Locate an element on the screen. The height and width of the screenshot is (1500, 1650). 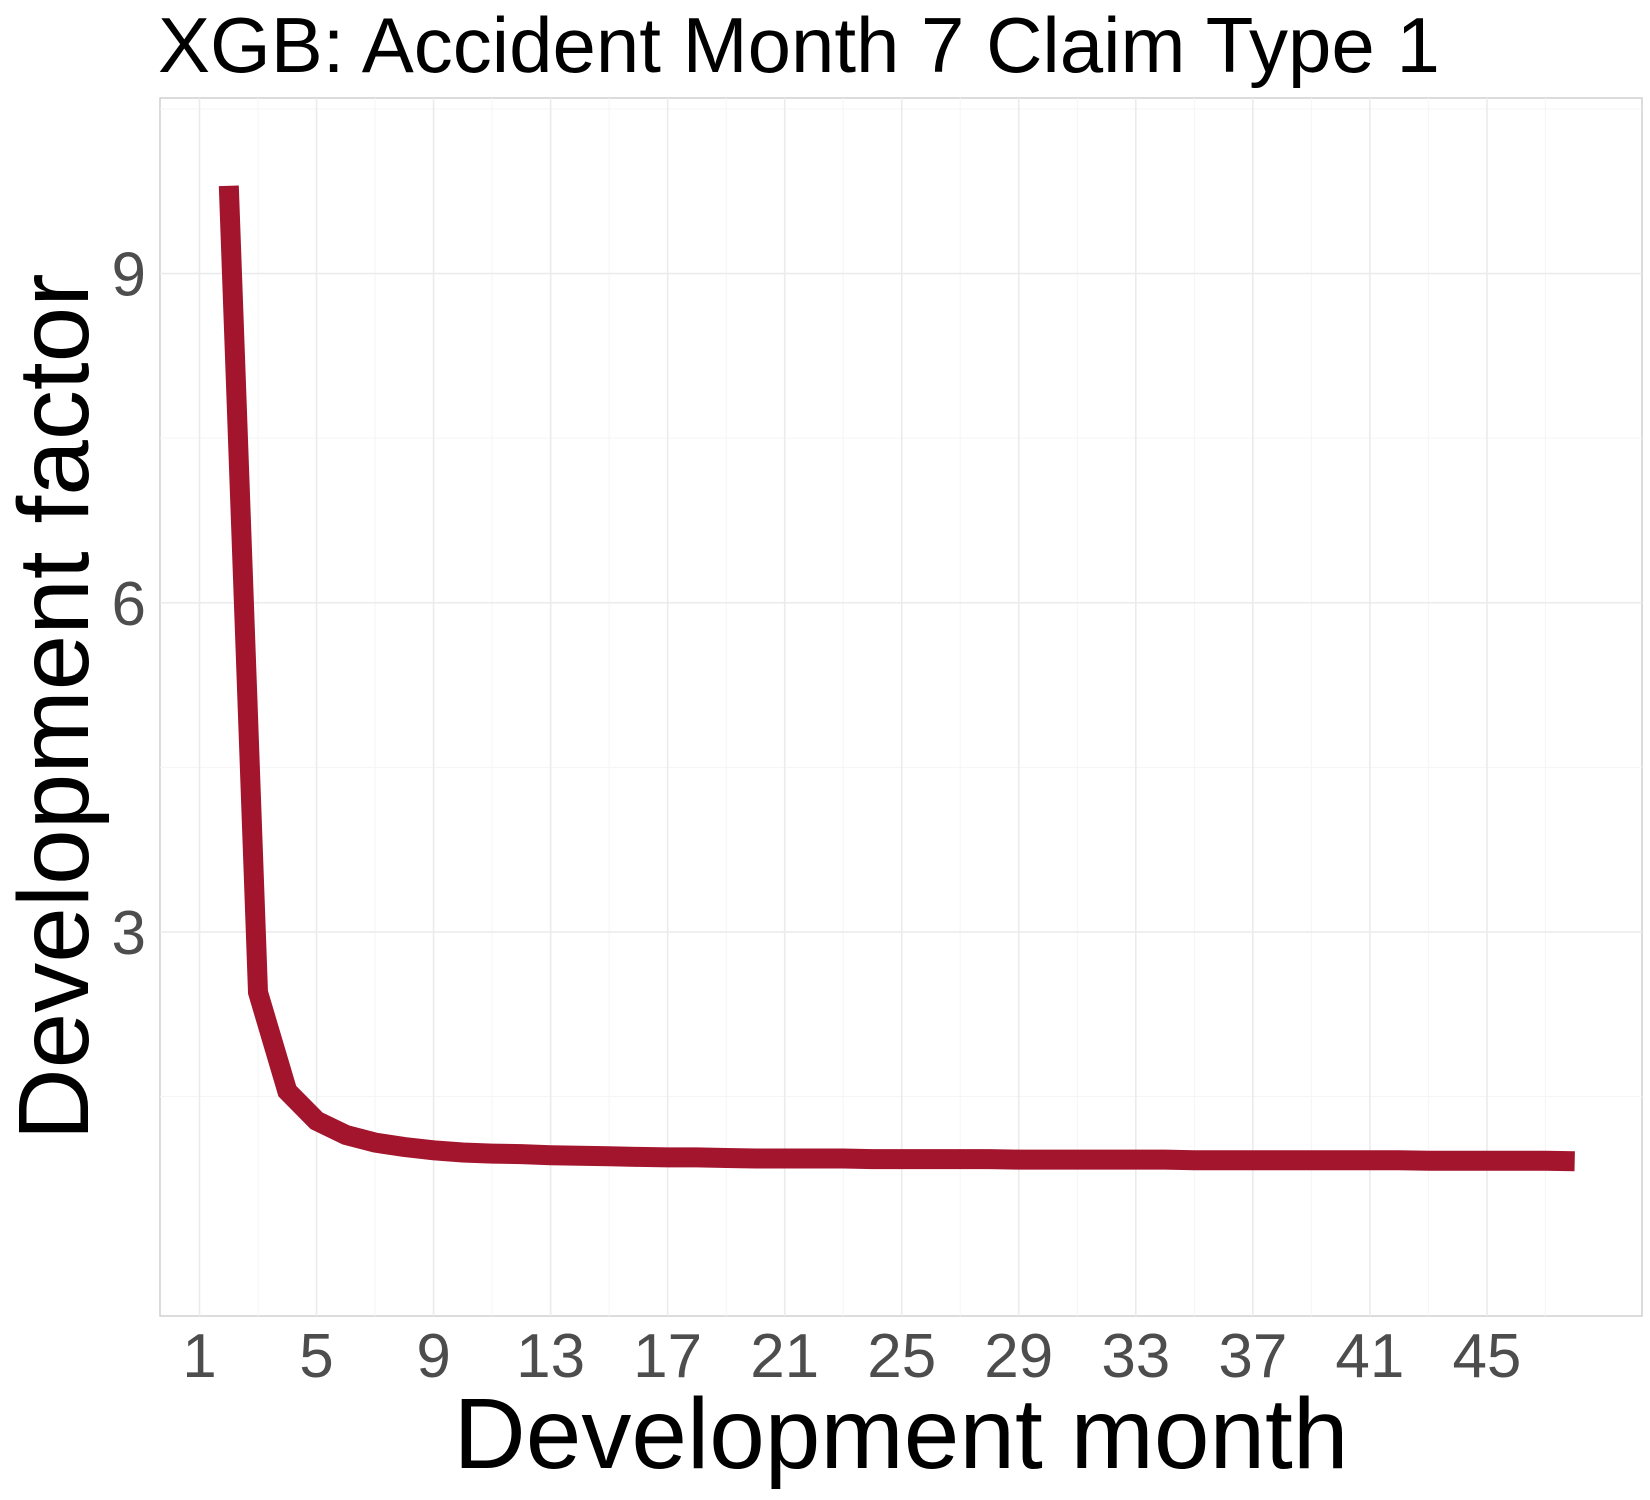
chart-title: XGB: Accident Month 7 Claim Type 1 is located at coordinates (799, 45).